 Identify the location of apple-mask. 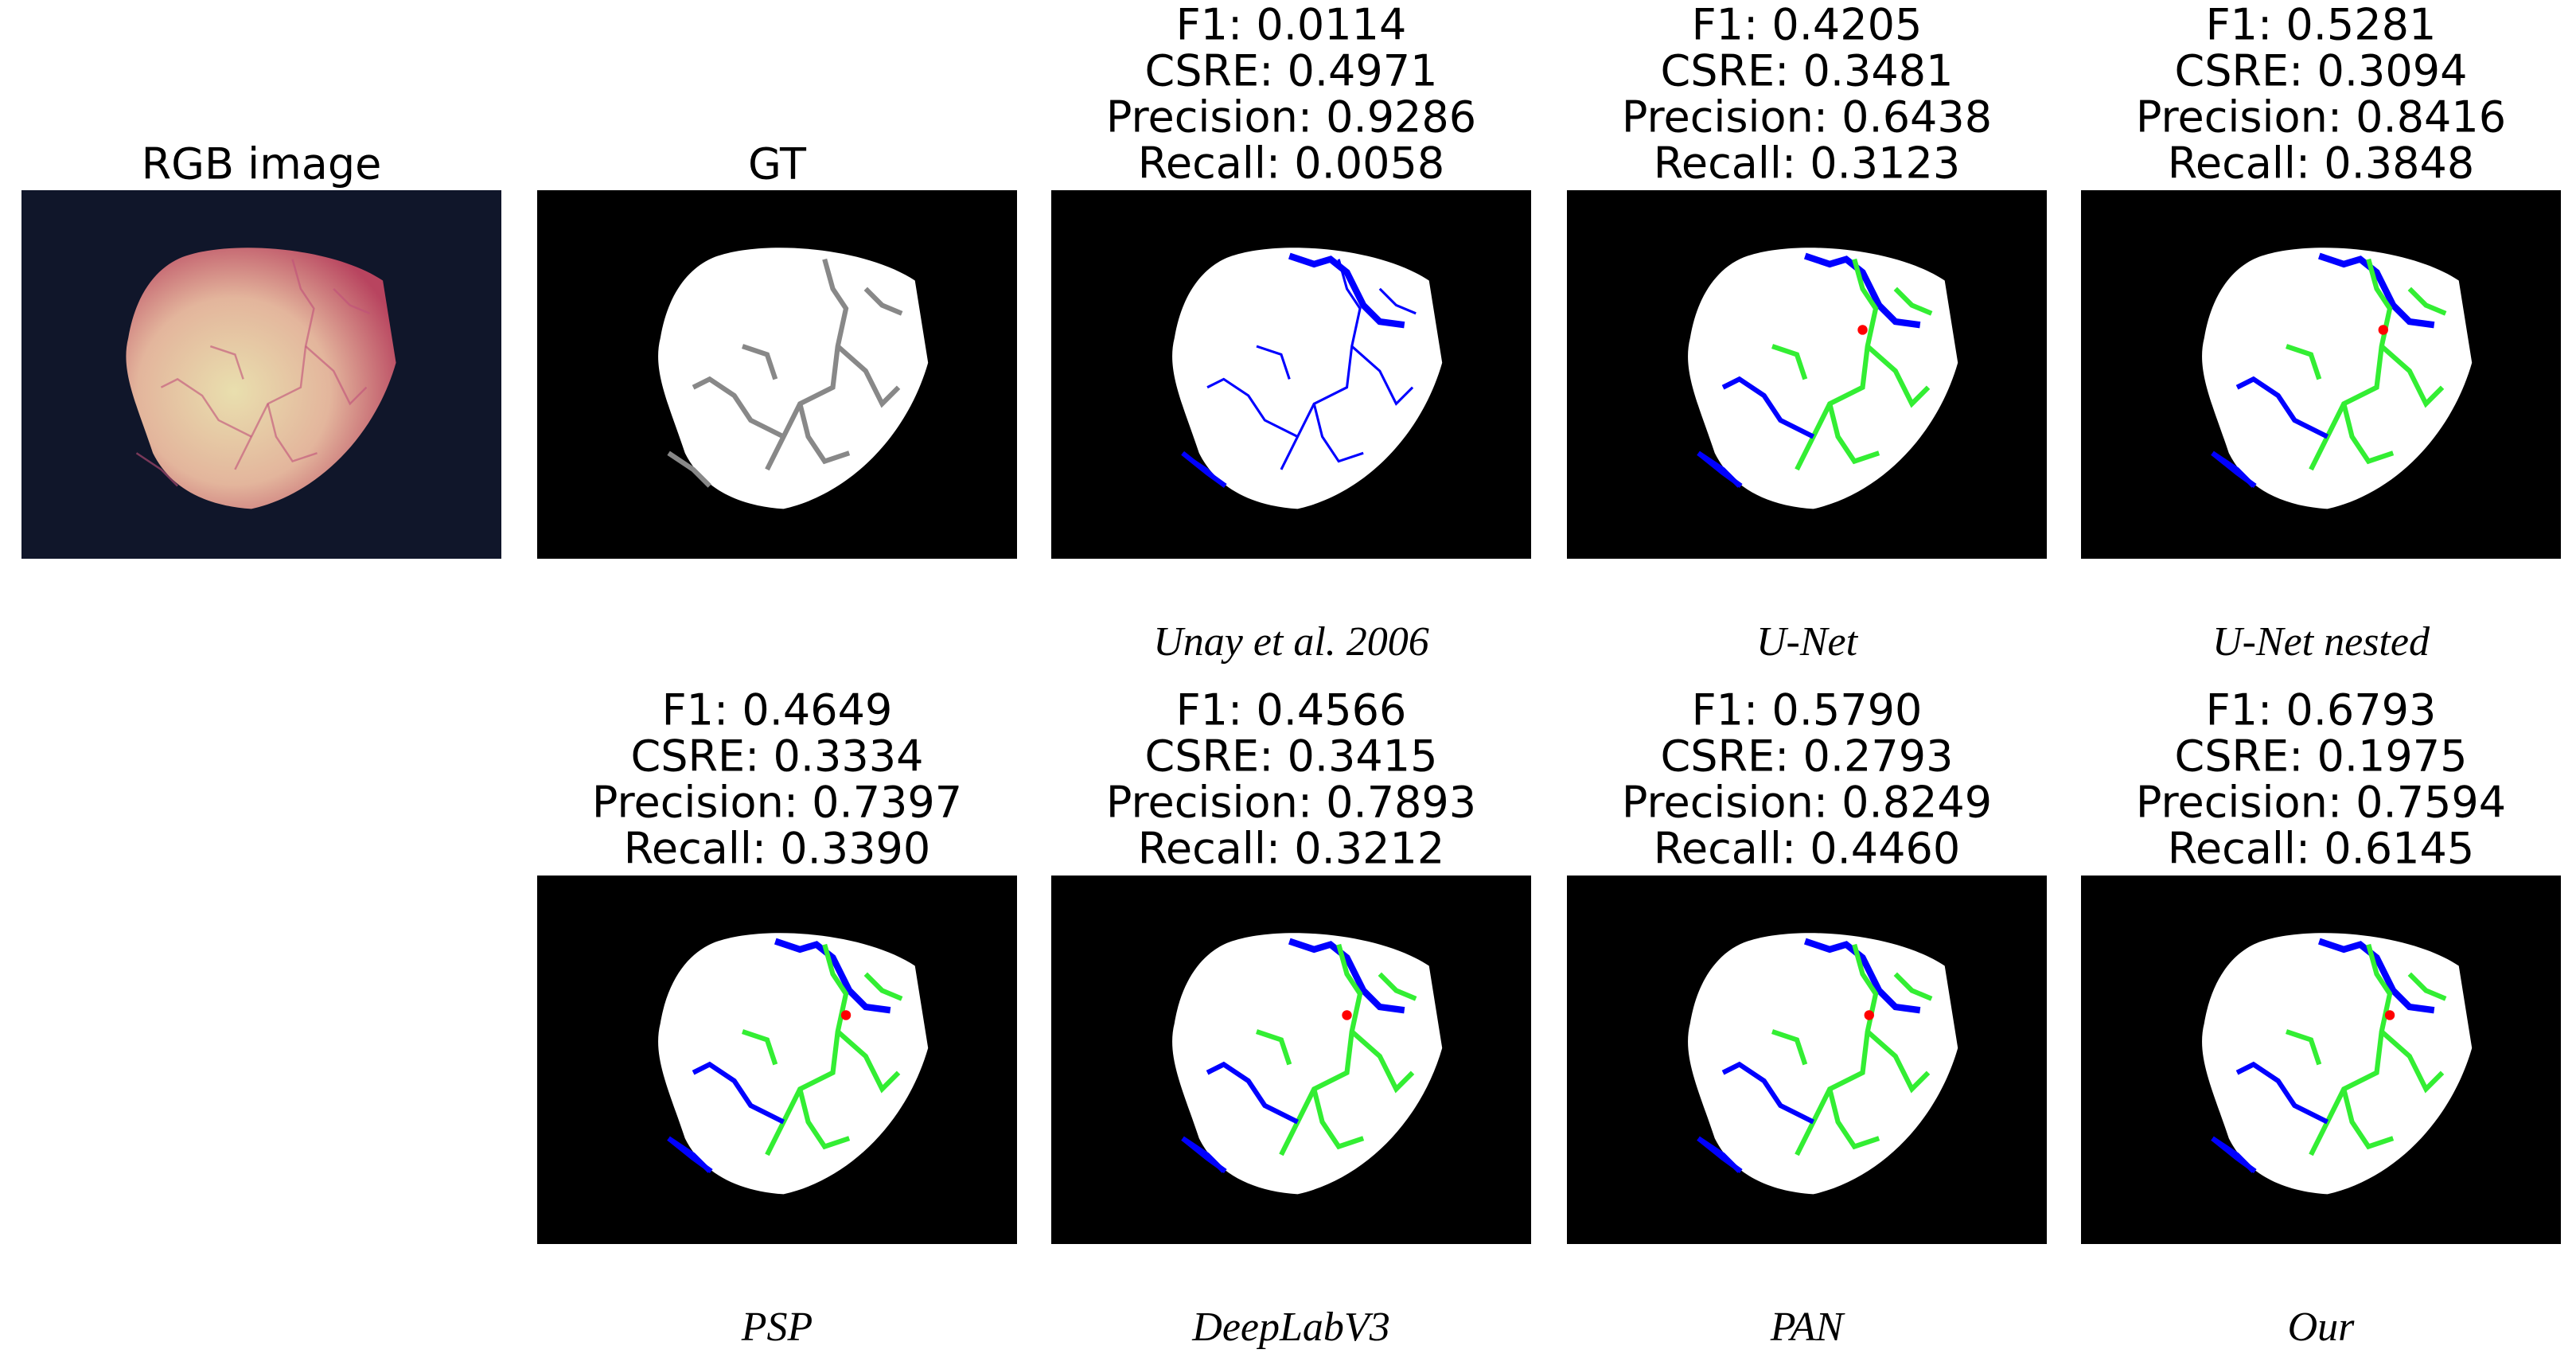
(793, 378).